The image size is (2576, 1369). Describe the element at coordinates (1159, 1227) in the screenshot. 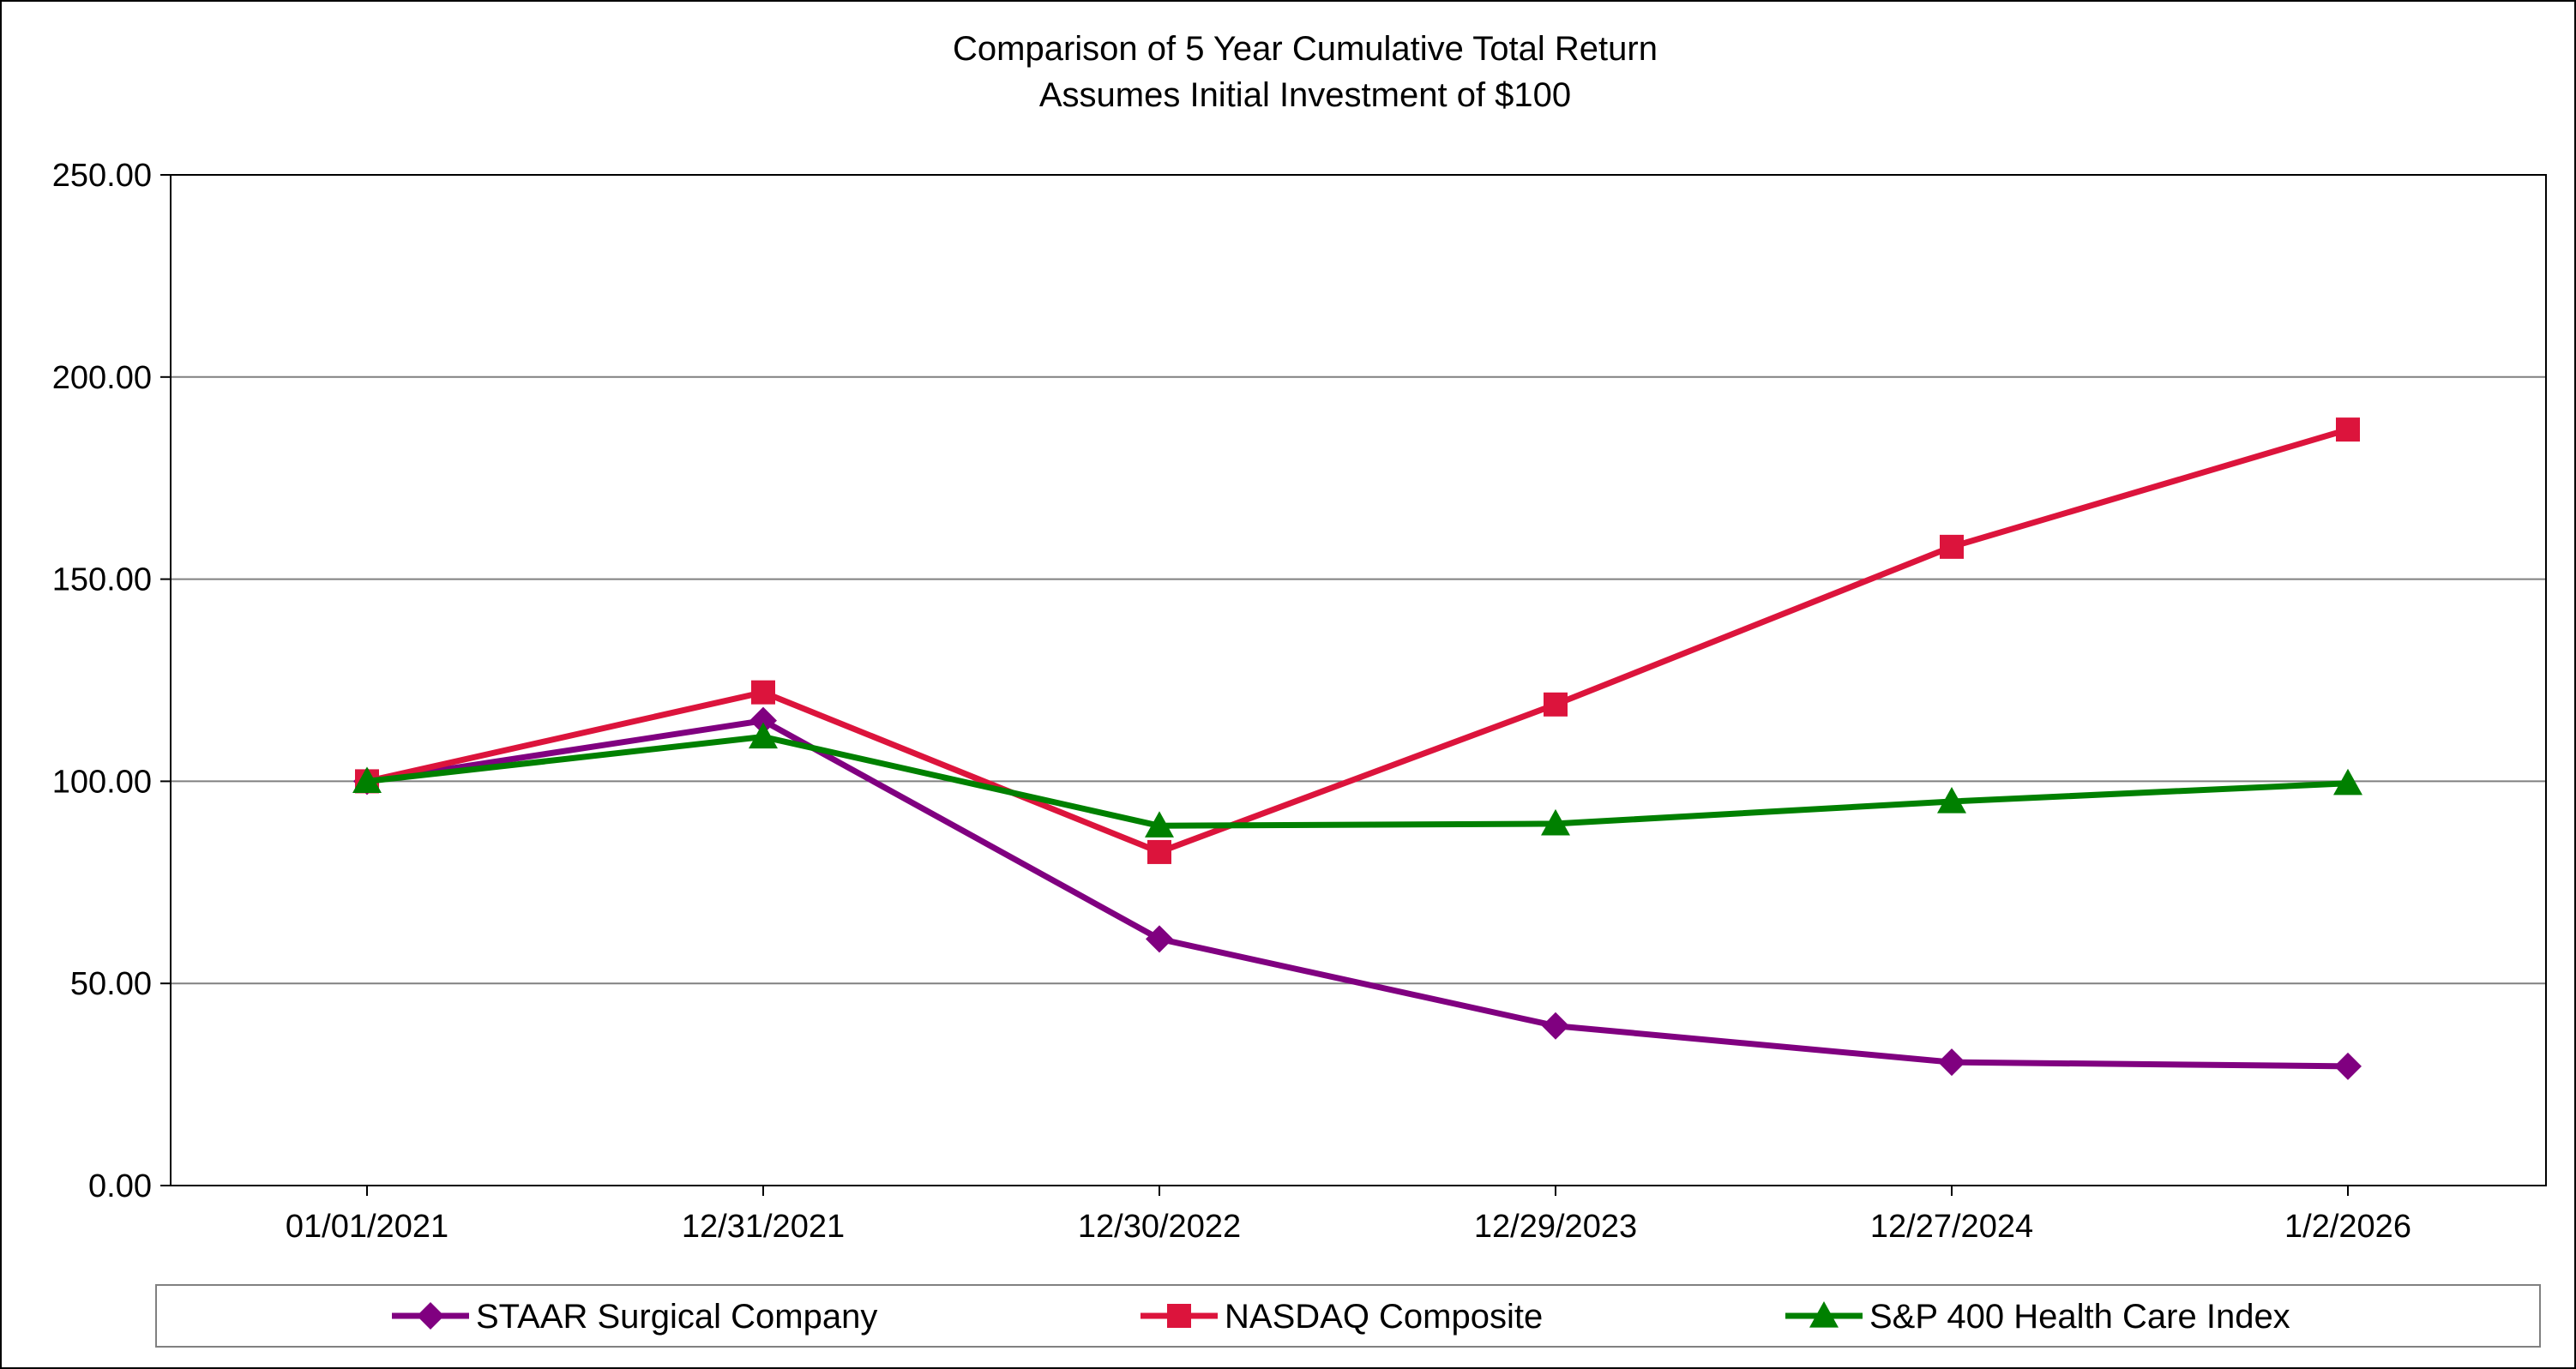

I see `x-tick-label: 12/30/2022` at that location.